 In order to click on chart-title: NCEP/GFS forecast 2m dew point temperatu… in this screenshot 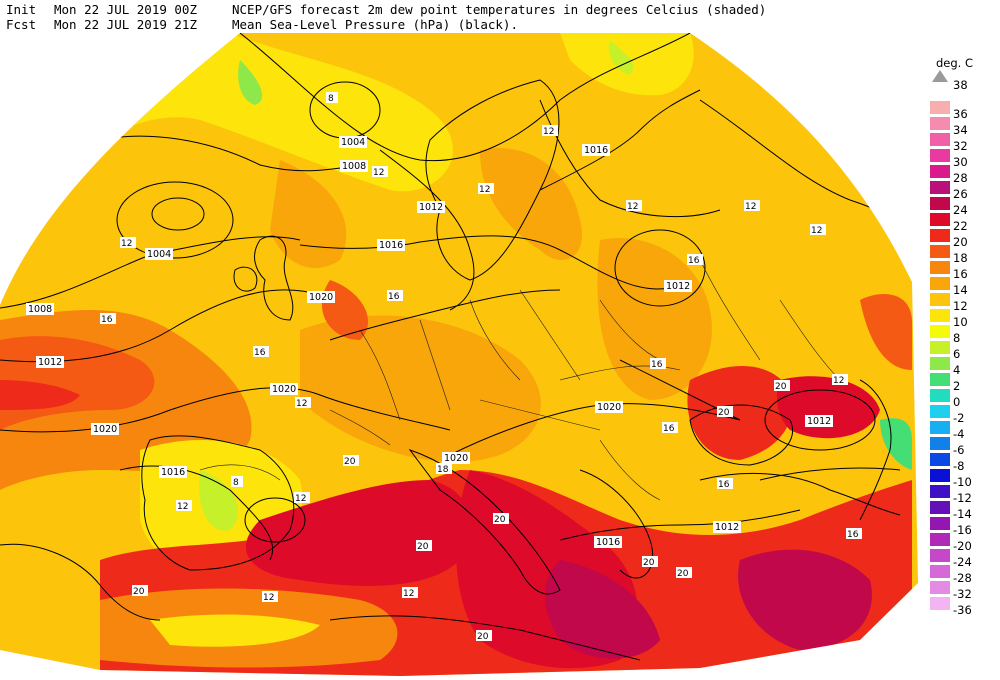, I will do `click(499, 9)`.